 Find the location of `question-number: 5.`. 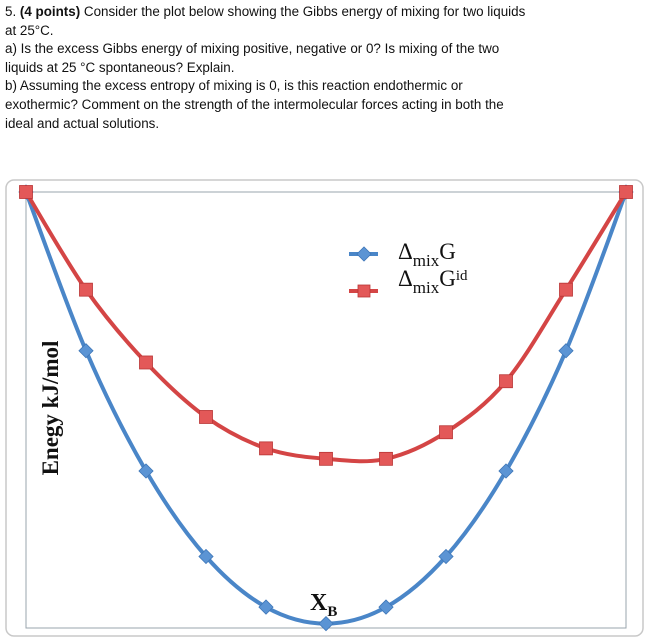

question-number: 5. is located at coordinates (11, 11).